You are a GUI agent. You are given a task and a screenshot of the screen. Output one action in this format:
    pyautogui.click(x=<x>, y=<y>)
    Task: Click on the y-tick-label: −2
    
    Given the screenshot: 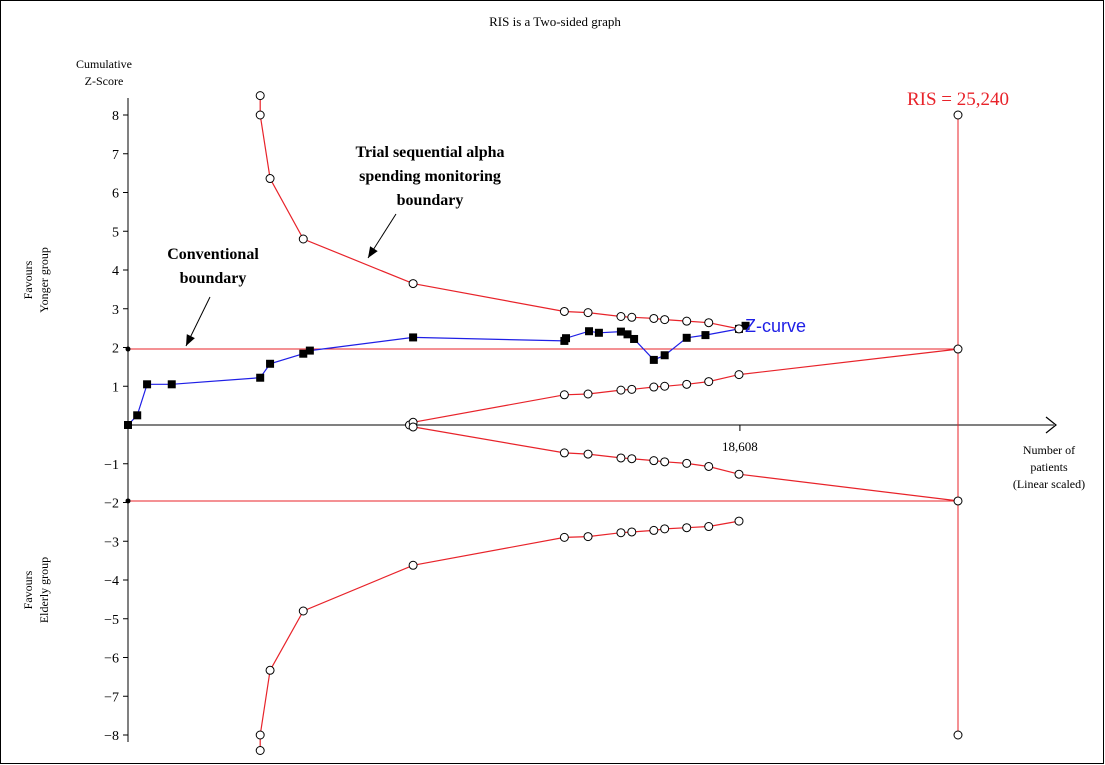 What is the action you would take?
    pyautogui.click(x=111, y=504)
    